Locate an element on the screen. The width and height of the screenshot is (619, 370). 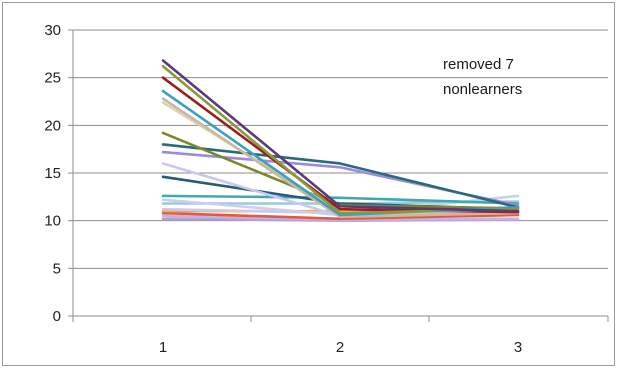
x-axis-tick-labels: 1 2 3 is located at coordinates (340, 347).